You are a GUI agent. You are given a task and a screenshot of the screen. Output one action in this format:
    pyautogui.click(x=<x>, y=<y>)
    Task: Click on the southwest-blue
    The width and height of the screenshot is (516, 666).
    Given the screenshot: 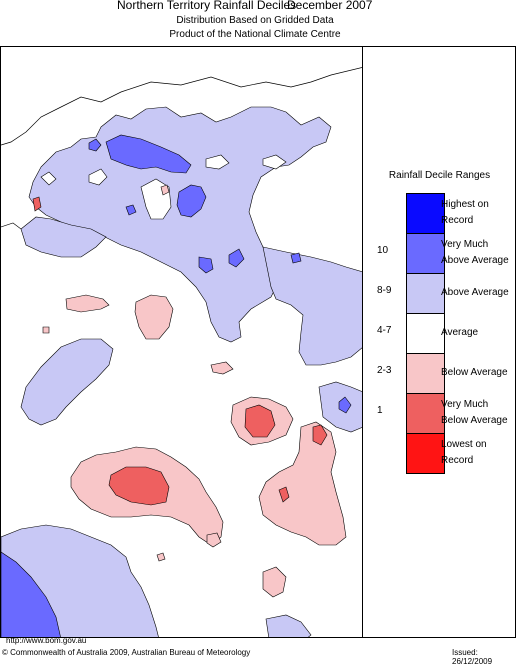 What is the action you would take?
    pyautogui.click(x=31, y=594)
    